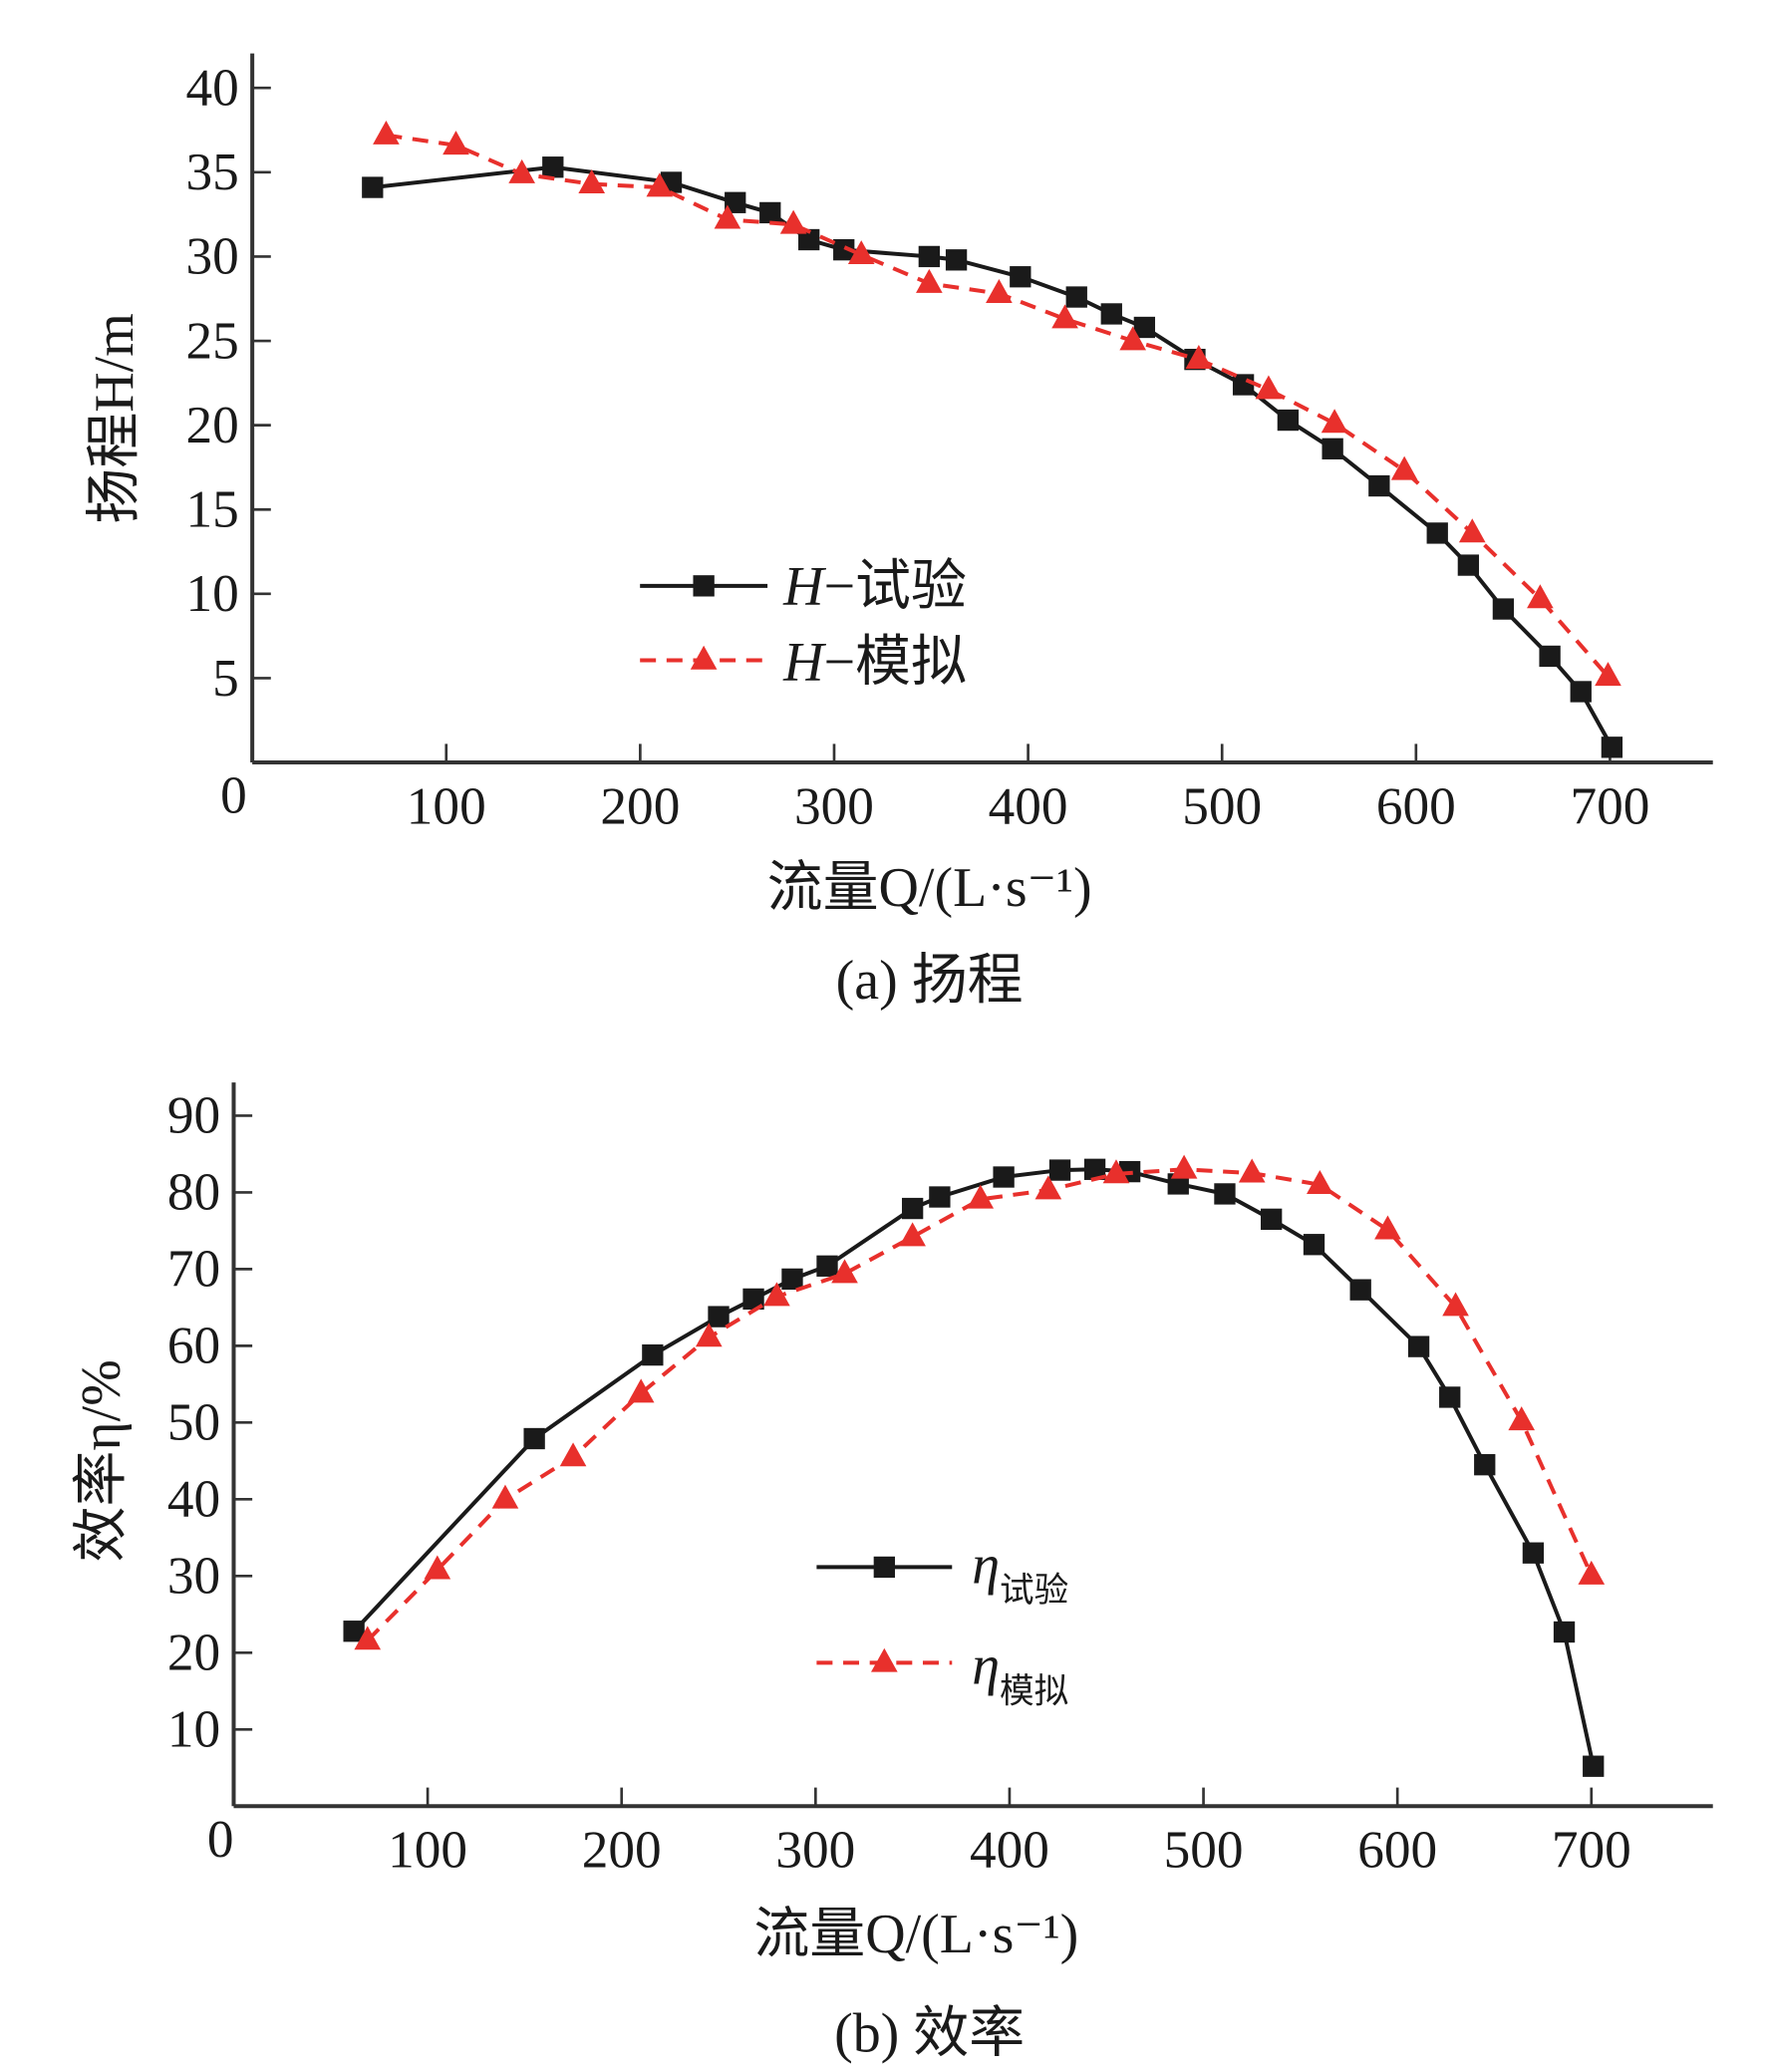  Describe the element at coordinates (1034, 1591) in the screenshot. I see `legend-label: 试验` at that location.